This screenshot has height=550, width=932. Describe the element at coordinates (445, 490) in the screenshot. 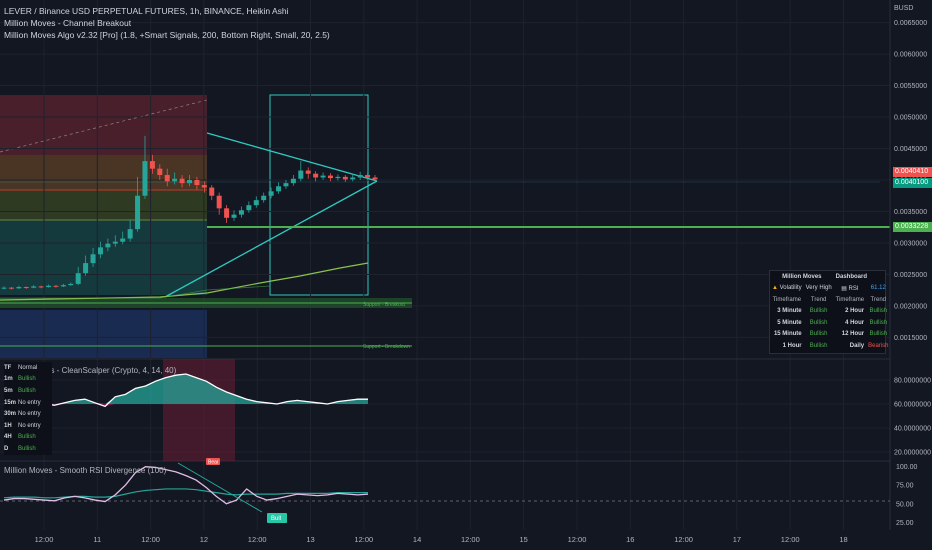

I see `rsi-pane: Bear Bull` at that location.